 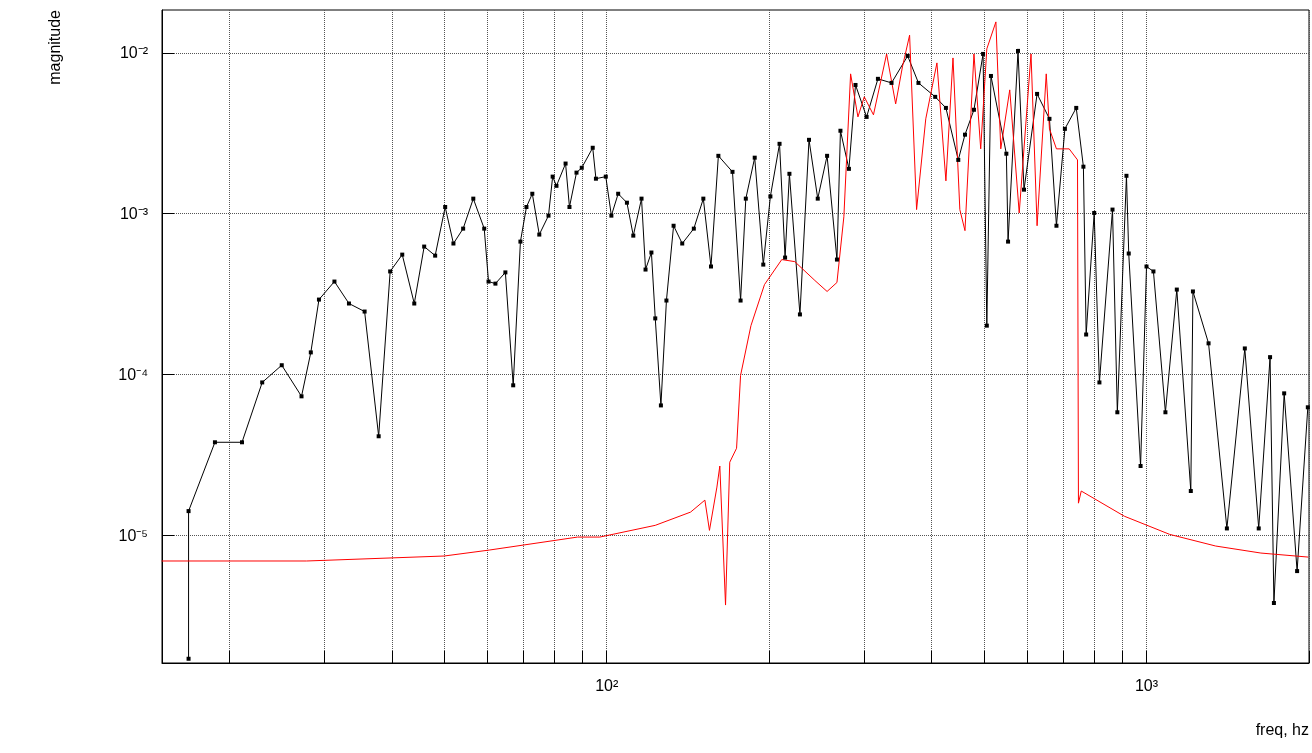 I want to click on y-tick-label: 10⁻⁵, so click(x=133, y=535).